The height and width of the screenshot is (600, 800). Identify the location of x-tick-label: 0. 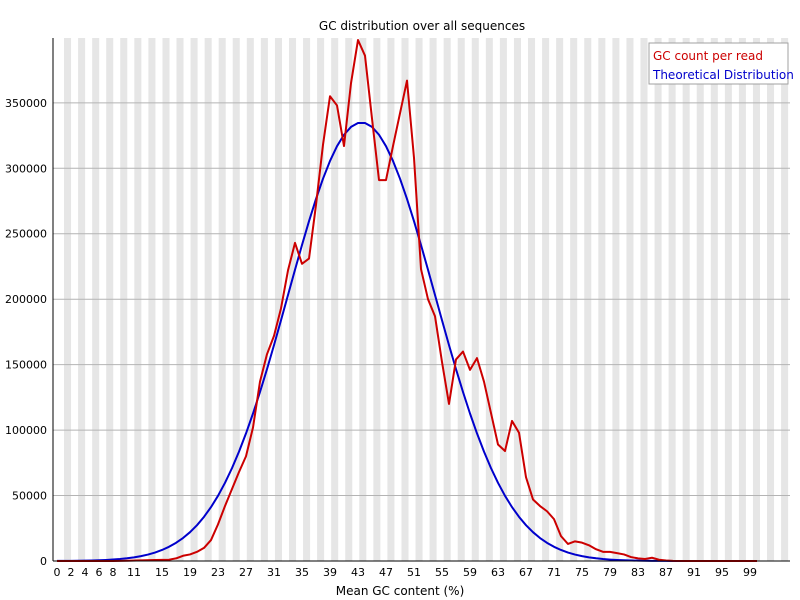
(57, 572).